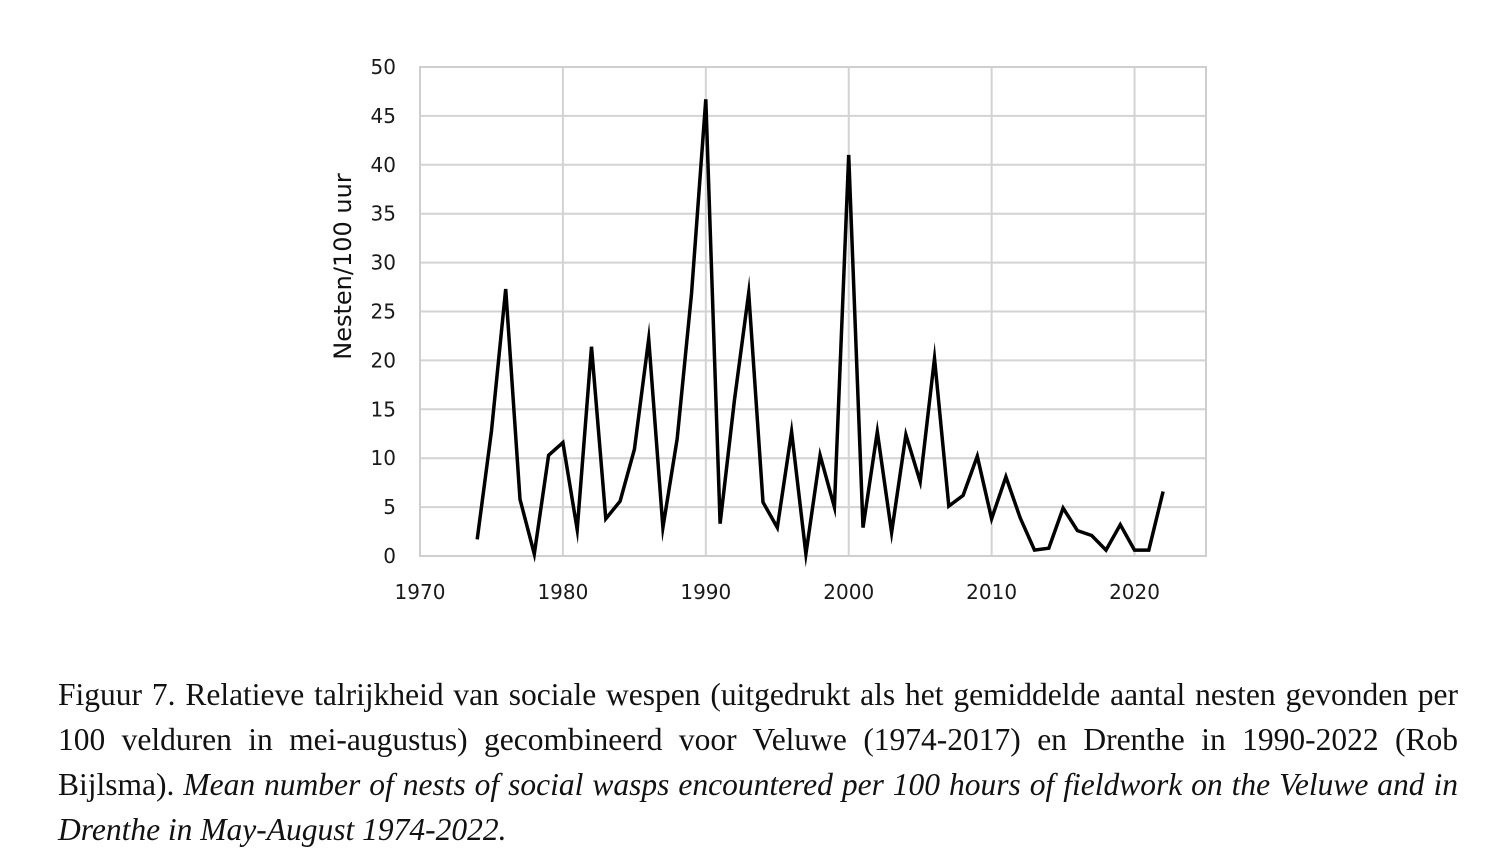 Image resolution: width=1492 pixels, height=858 pixels. I want to click on x-tick-label: 2020, so click(1134, 592).